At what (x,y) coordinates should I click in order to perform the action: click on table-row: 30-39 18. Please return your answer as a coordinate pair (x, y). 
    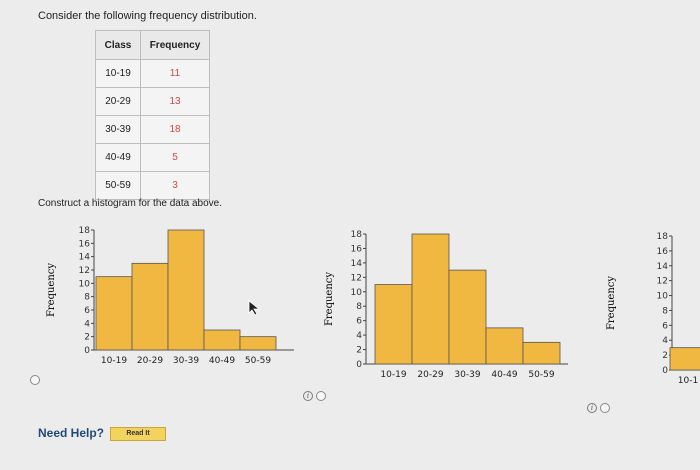
    Looking at the image, I should click on (152, 129).